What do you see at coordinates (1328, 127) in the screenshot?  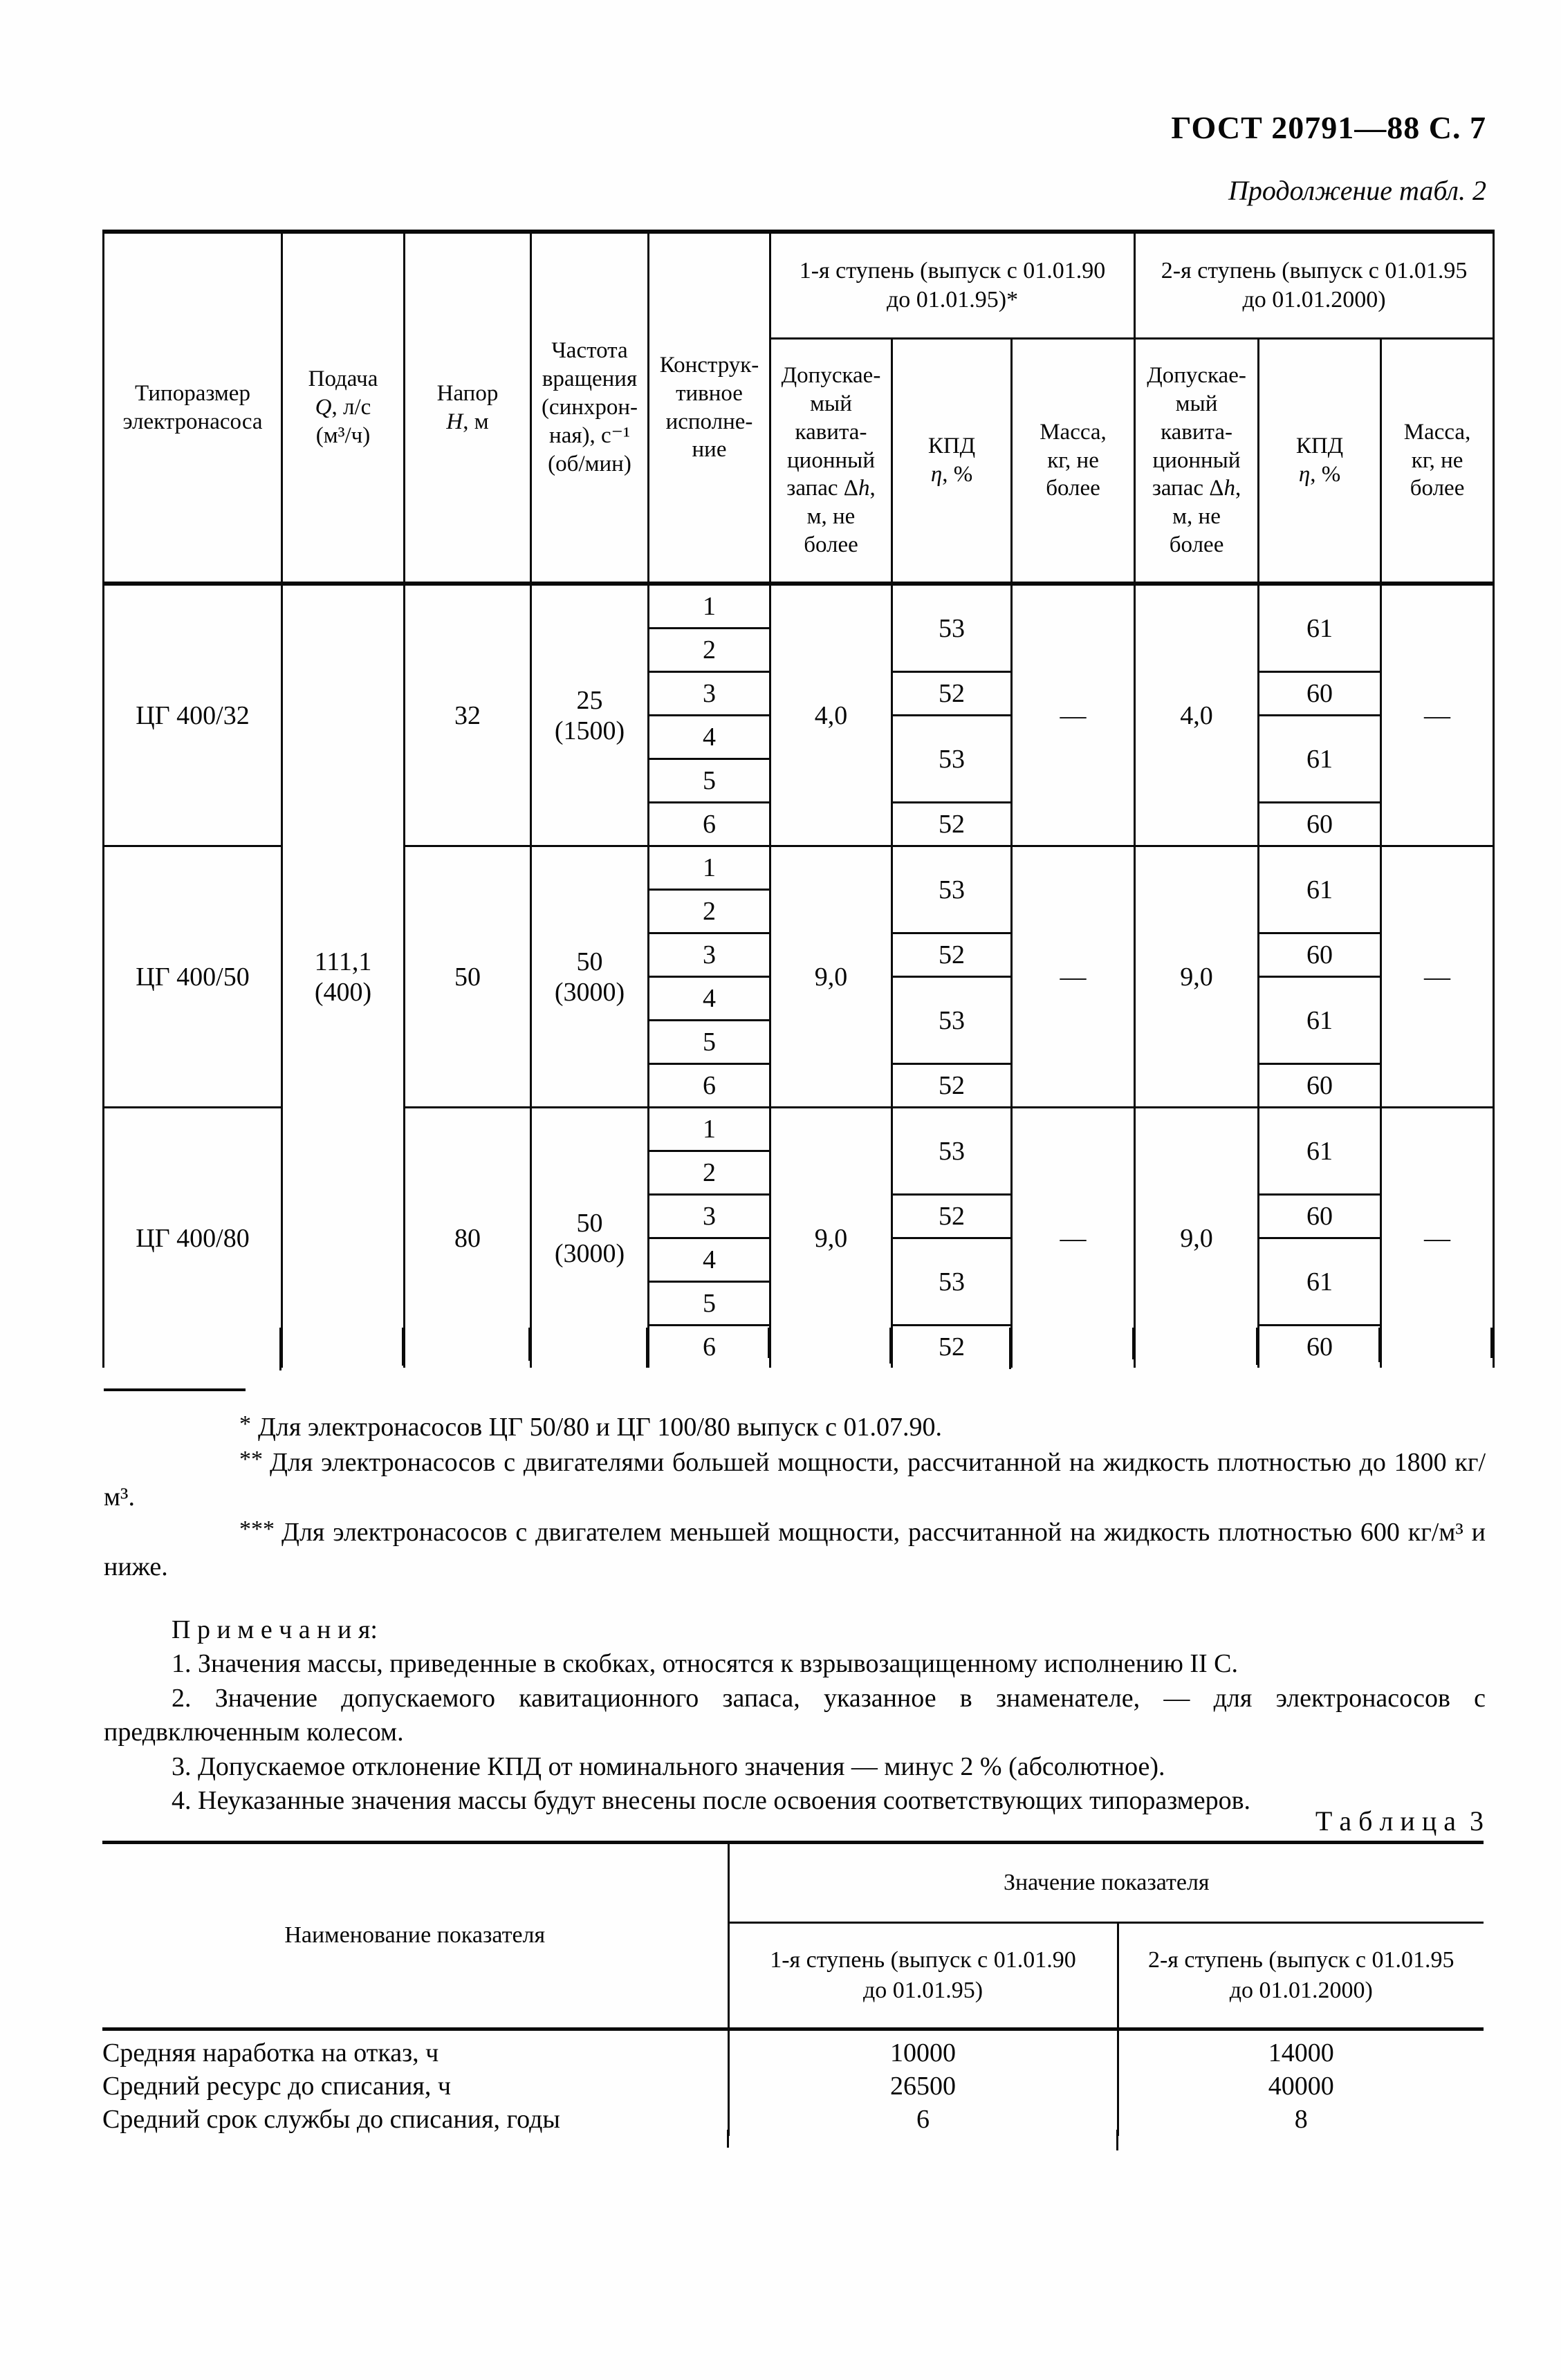 I see `doc-reference: ГОСТ 20791—88 С. 7` at bounding box center [1328, 127].